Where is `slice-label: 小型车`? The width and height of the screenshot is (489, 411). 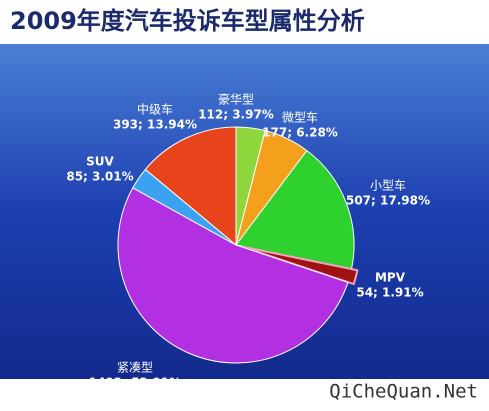
slice-label: 小型车 is located at coordinates (388, 185).